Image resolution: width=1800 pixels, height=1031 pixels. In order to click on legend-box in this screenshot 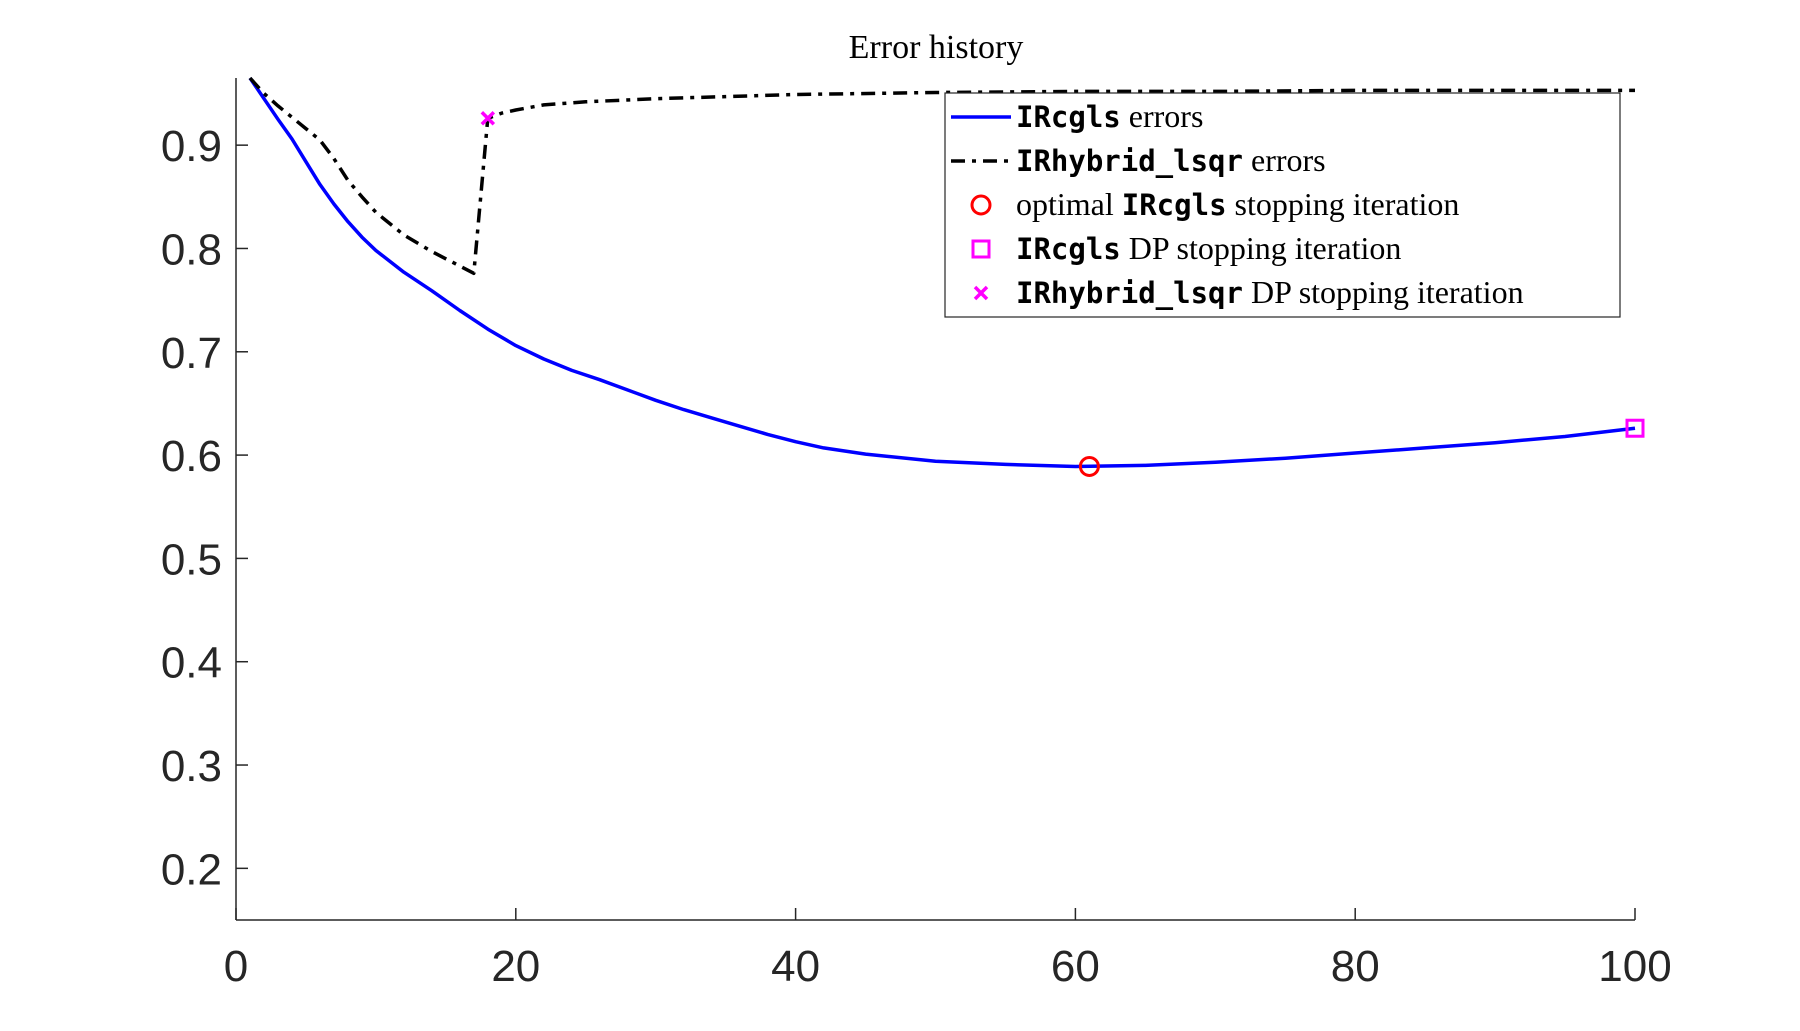, I will do `click(1282, 205)`.